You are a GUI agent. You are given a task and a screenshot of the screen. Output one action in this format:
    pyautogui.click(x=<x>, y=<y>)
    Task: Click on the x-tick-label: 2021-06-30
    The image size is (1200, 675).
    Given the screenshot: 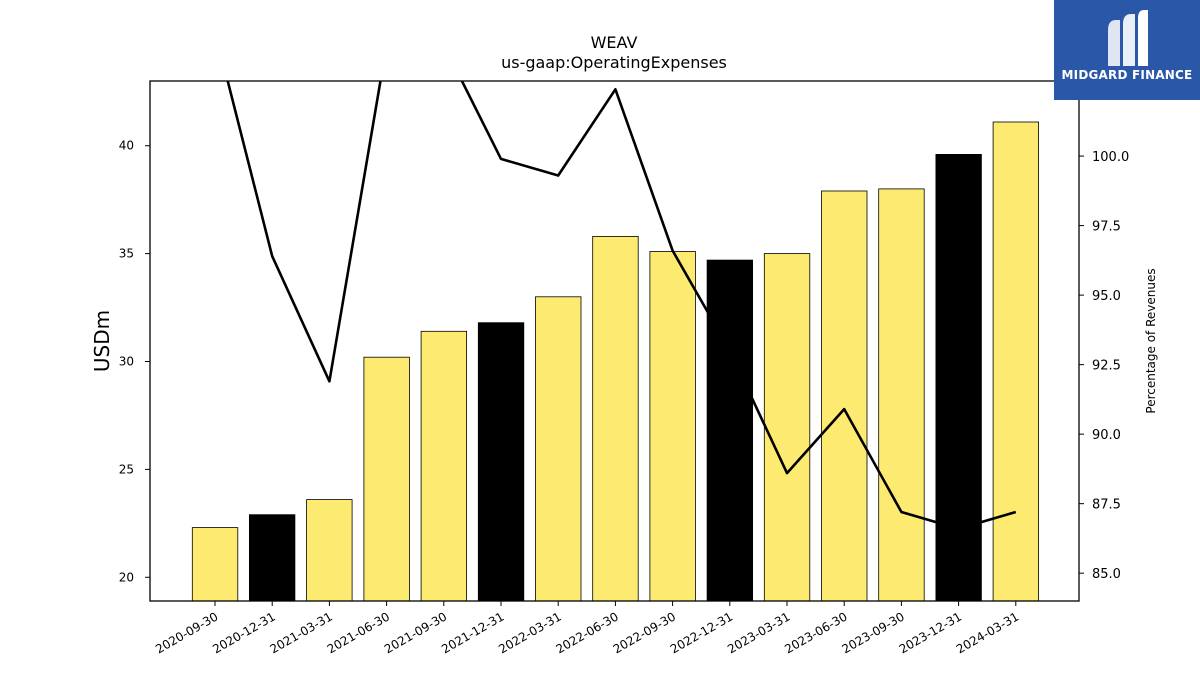 What is the action you would take?
    pyautogui.click(x=358, y=632)
    